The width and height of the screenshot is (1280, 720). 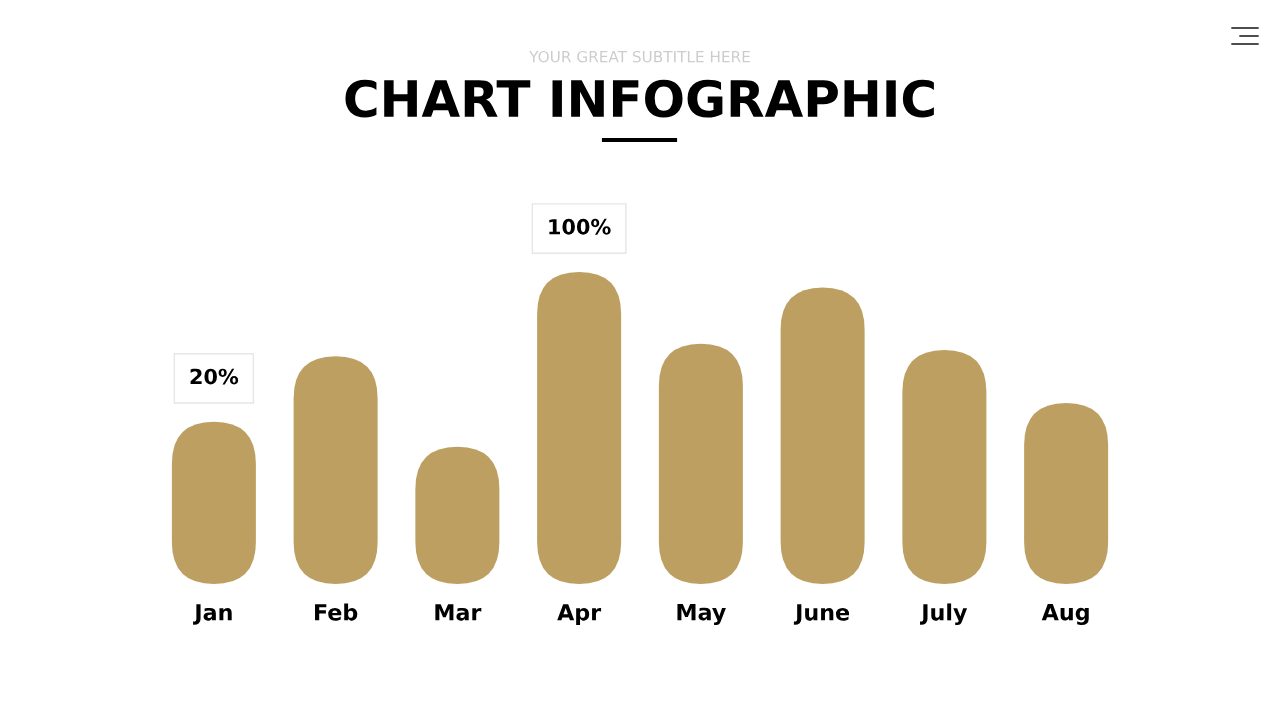 What do you see at coordinates (336, 612) in the screenshot?
I see `x-tick-label: Feb` at bounding box center [336, 612].